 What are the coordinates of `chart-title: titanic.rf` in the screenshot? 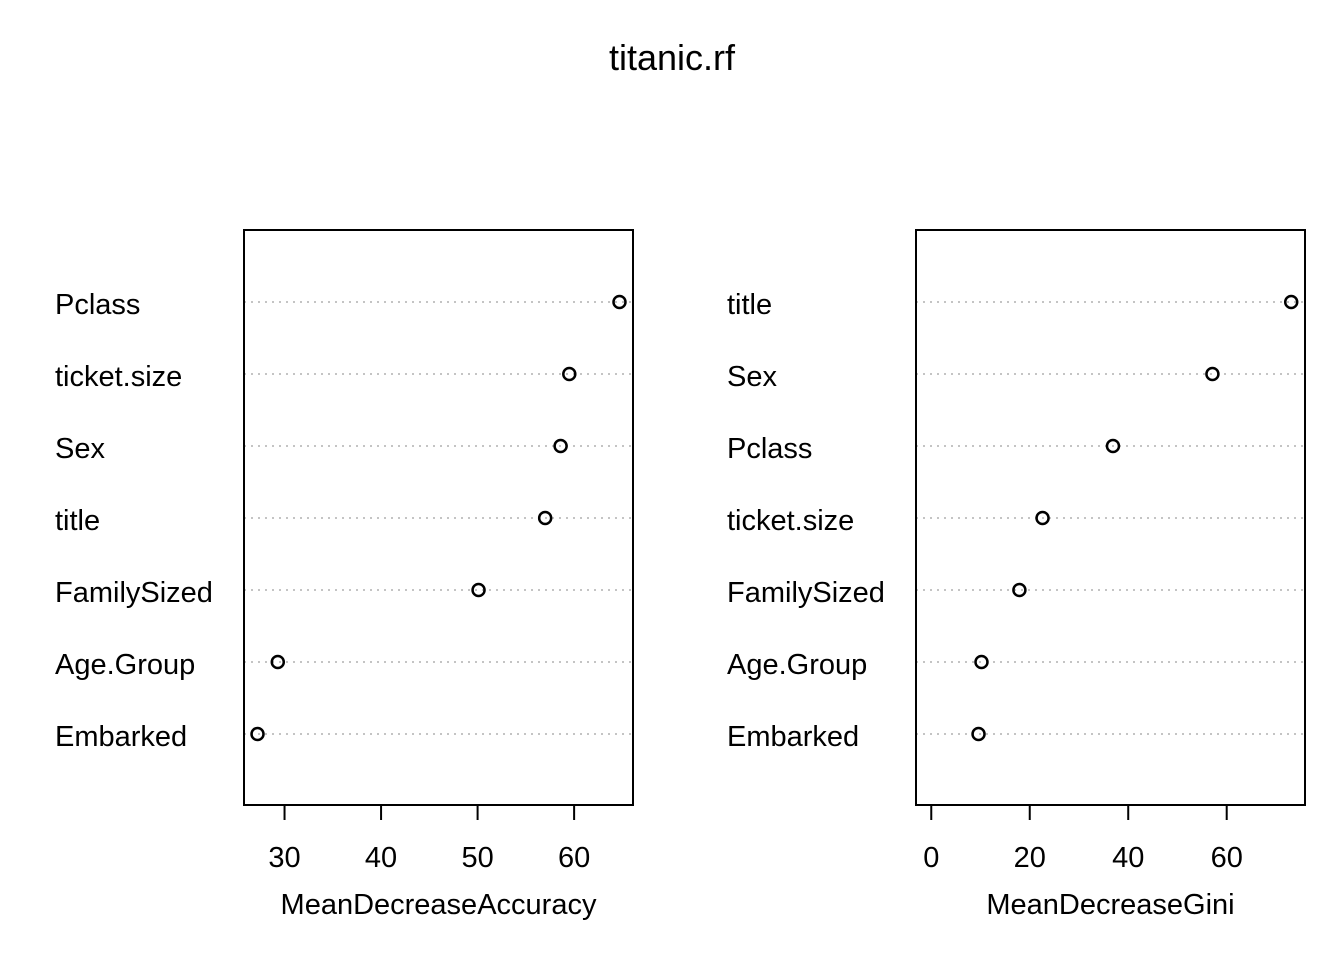 It's located at (672, 57).